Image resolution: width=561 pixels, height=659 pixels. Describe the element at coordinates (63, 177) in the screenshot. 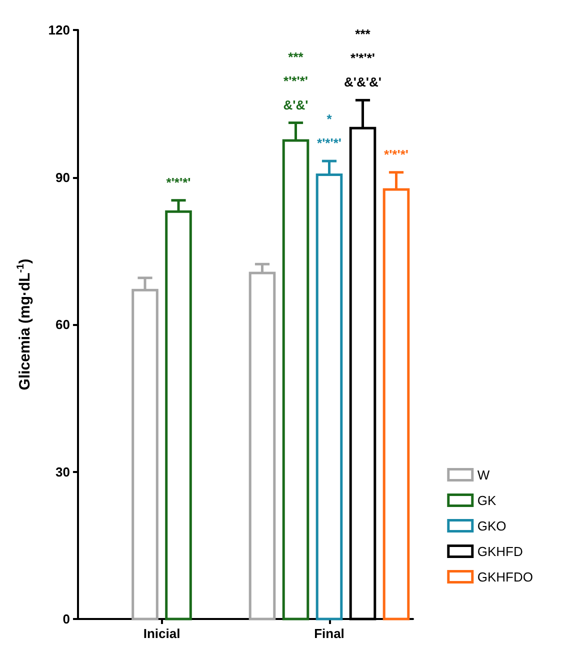

I see `y-tick-label: 90` at that location.